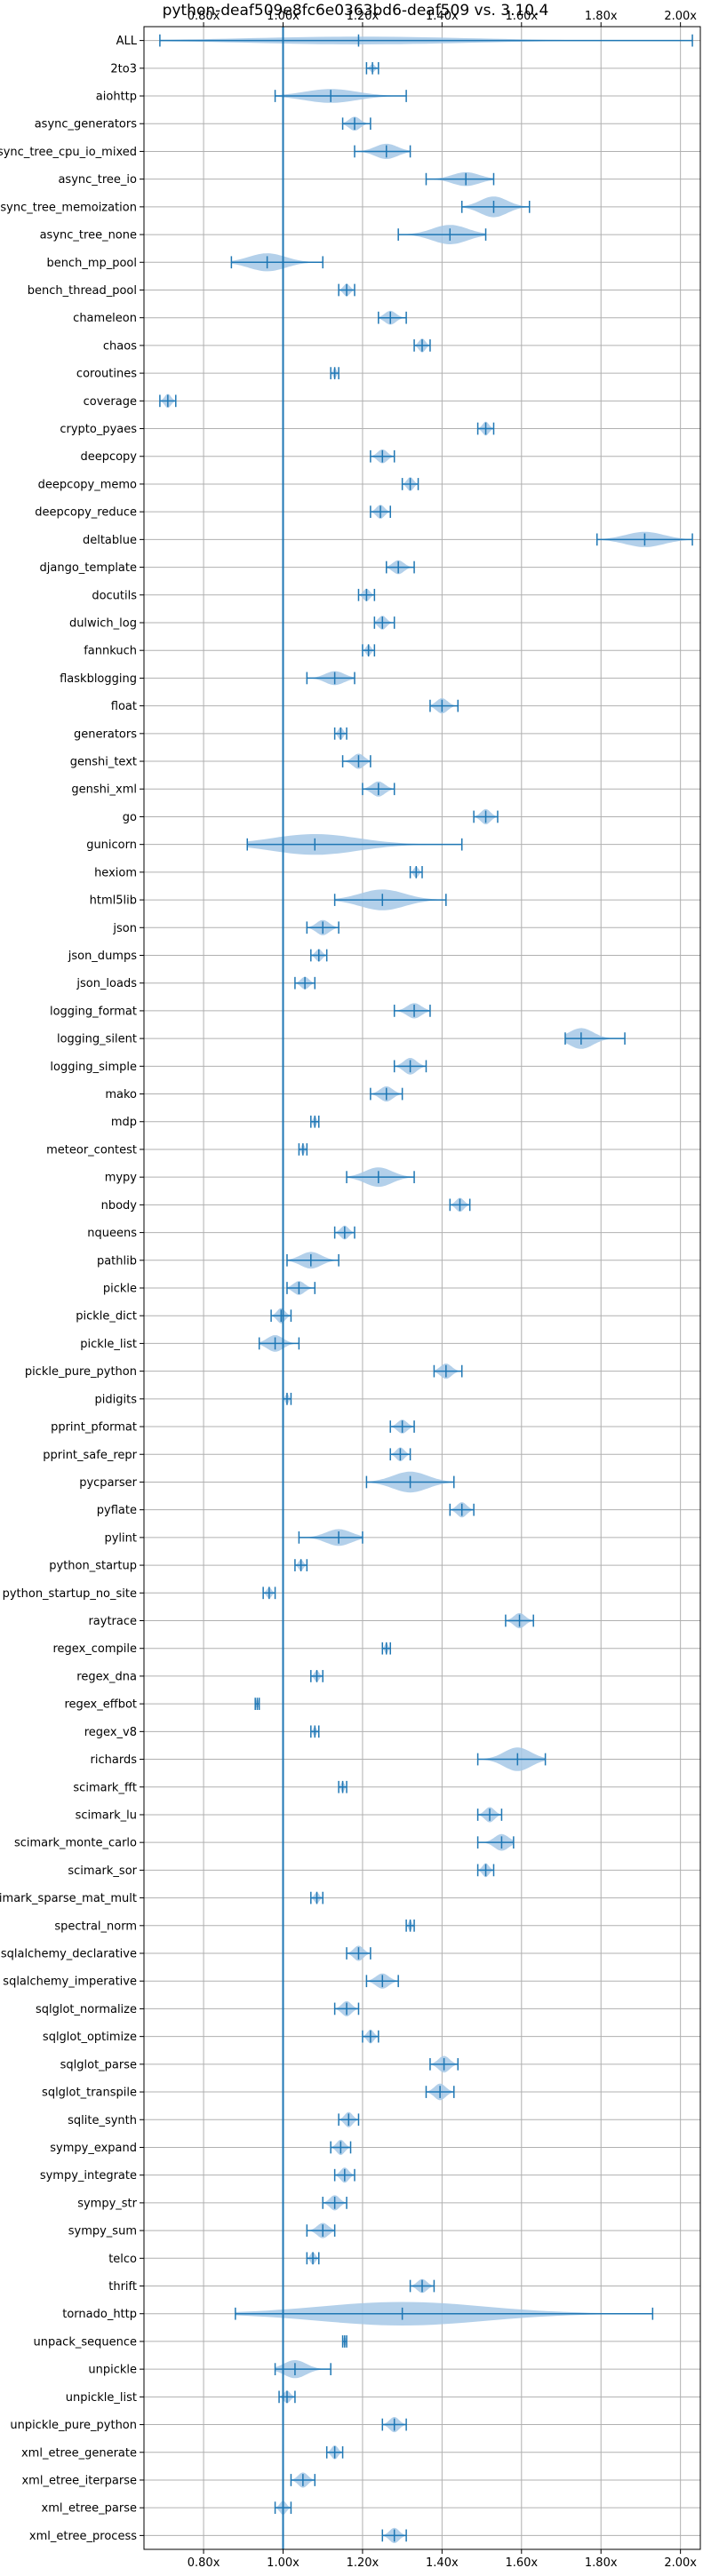 The width and height of the screenshot is (711, 2576). Describe the element at coordinates (68, 1898) in the screenshot. I see `category-label: scimark_sparse_mat_mult` at that location.